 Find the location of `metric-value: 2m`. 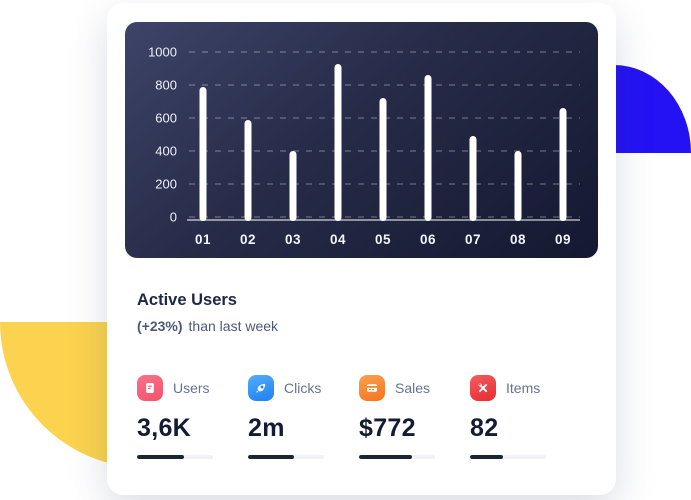

metric-value: 2m is located at coordinates (266, 428).